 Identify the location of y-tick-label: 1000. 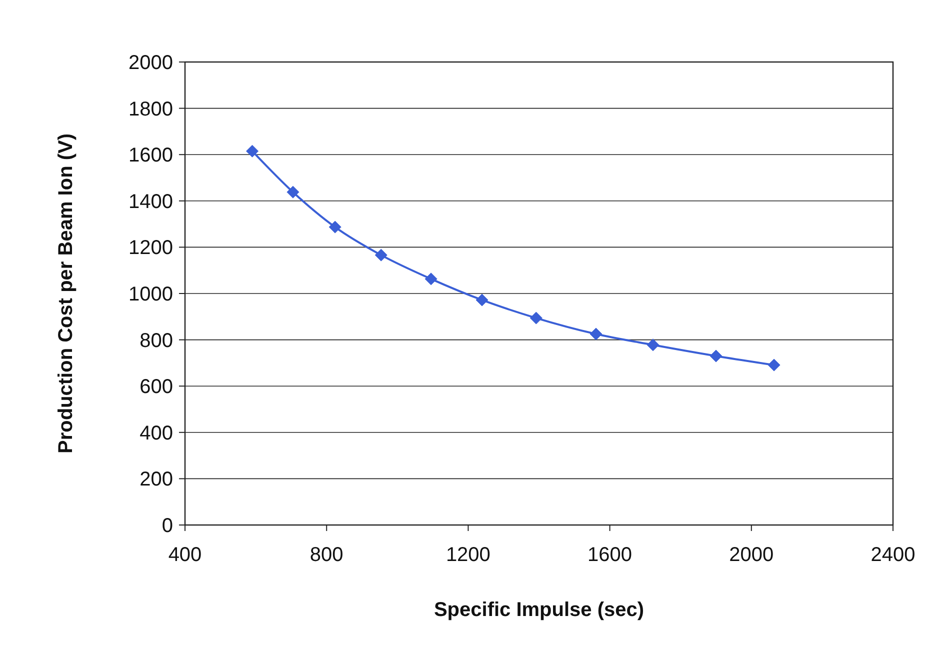
(150, 295).